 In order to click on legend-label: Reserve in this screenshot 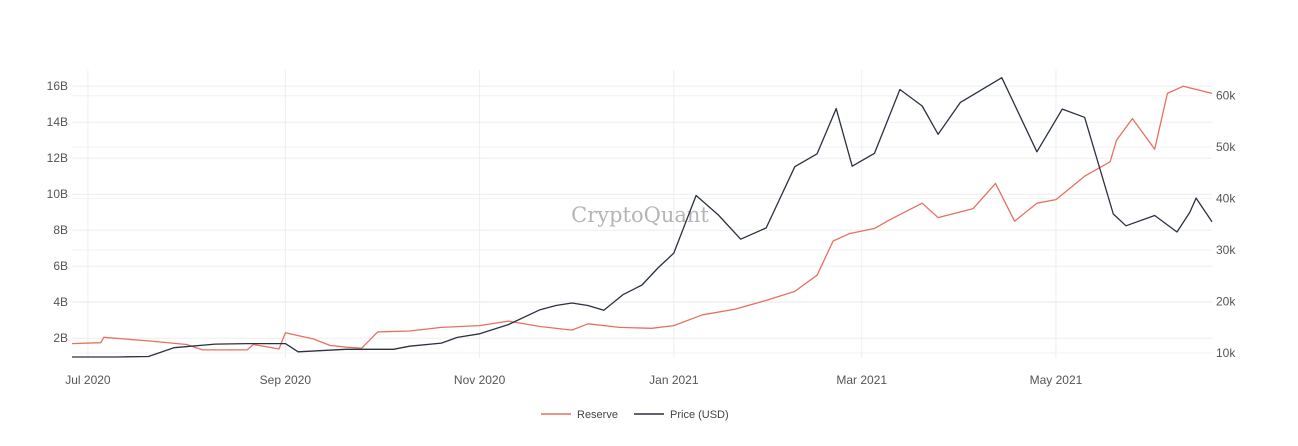, I will do `click(597, 415)`.